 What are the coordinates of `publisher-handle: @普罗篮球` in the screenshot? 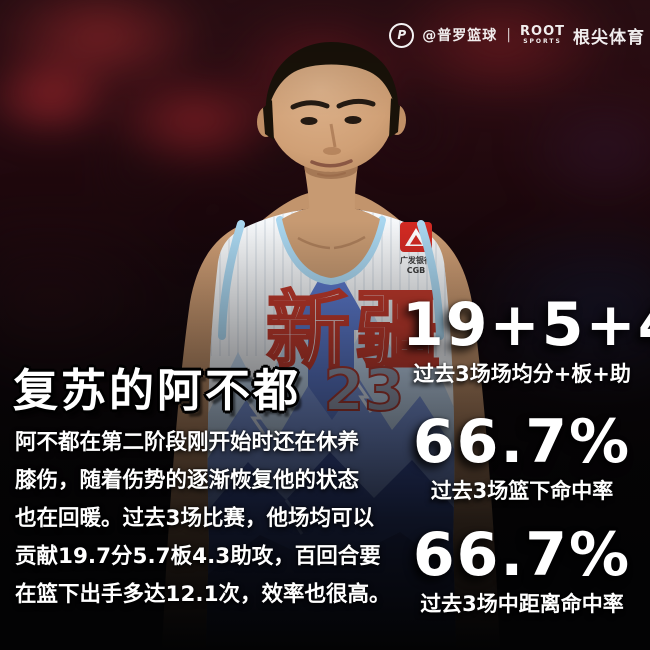 It's located at (460, 36).